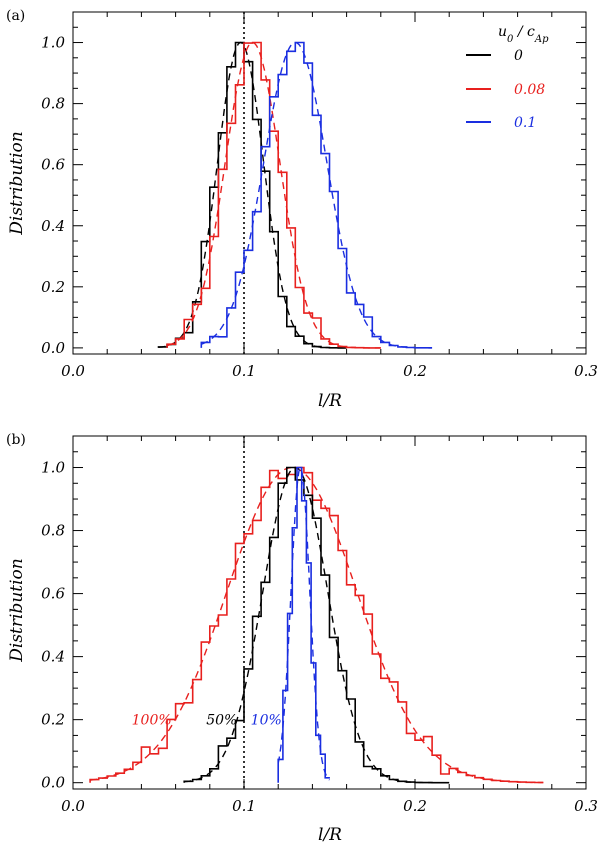 The height and width of the screenshot is (847, 600). Describe the element at coordinates (518, 56) in the screenshot. I see `legend-label-0: 0` at that location.